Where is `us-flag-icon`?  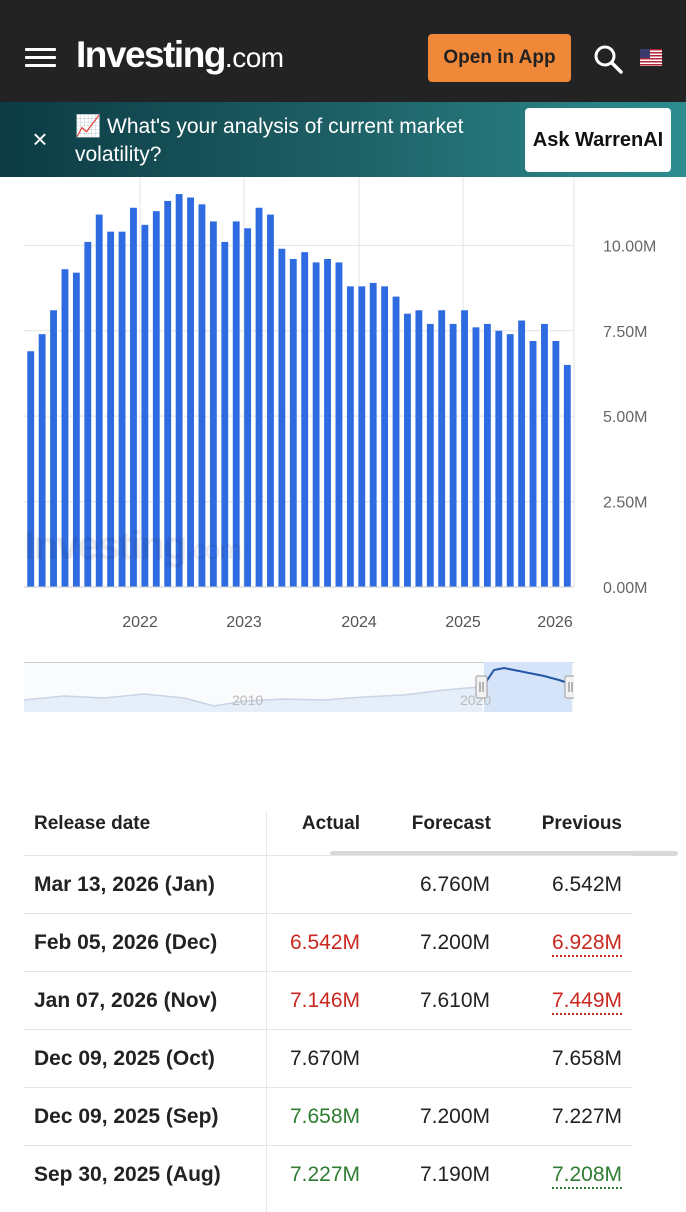
us-flag-icon is located at coordinates (651, 57).